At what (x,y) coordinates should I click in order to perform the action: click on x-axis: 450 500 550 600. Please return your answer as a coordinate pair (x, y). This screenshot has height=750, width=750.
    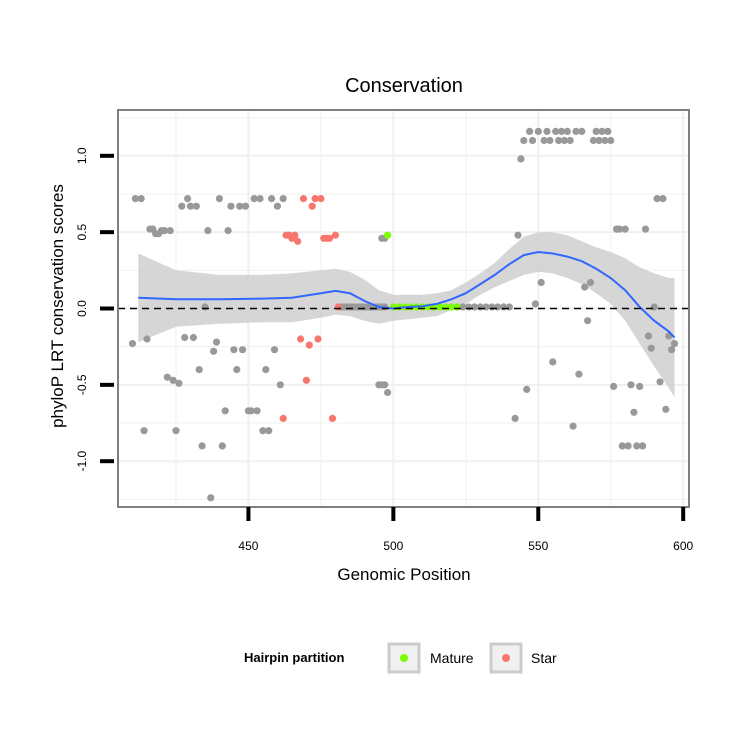
    Looking at the image, I should click on (466, 530).